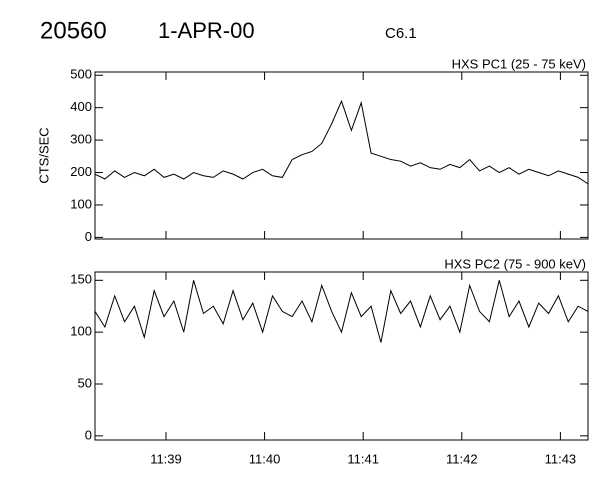 Image resolution: width=600 pixels, height=480 pixels. What do you see at coordinates (206, 30) in the screenshot?
I see `date: 1-APR-00` at bounding box center [206, 30].